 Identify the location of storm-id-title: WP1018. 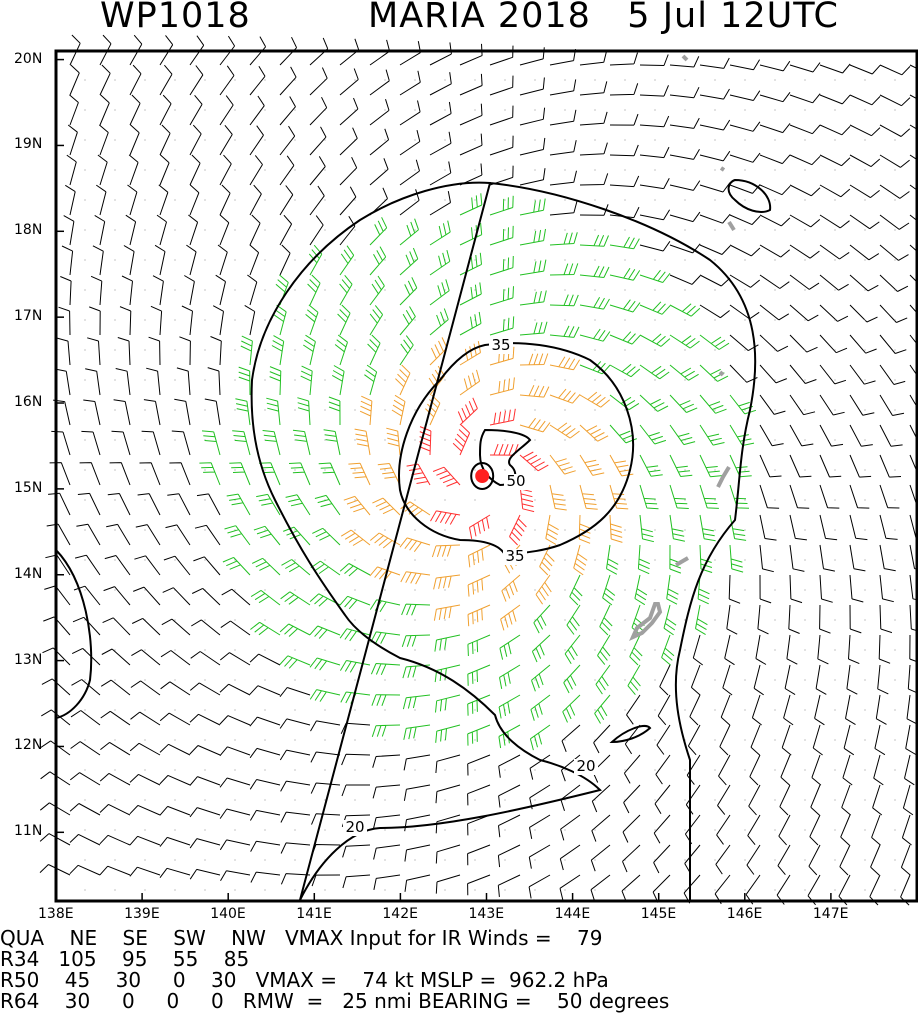
(175, 18).